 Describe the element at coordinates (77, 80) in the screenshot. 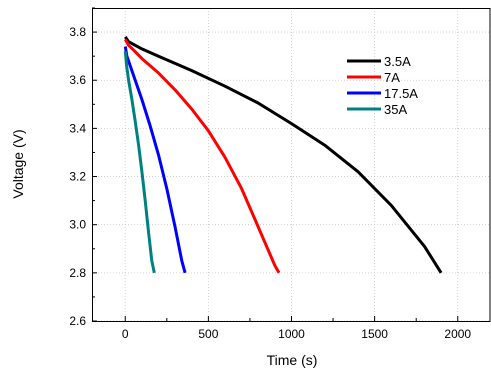

I see `y-tick-label: 3.6` at that location.